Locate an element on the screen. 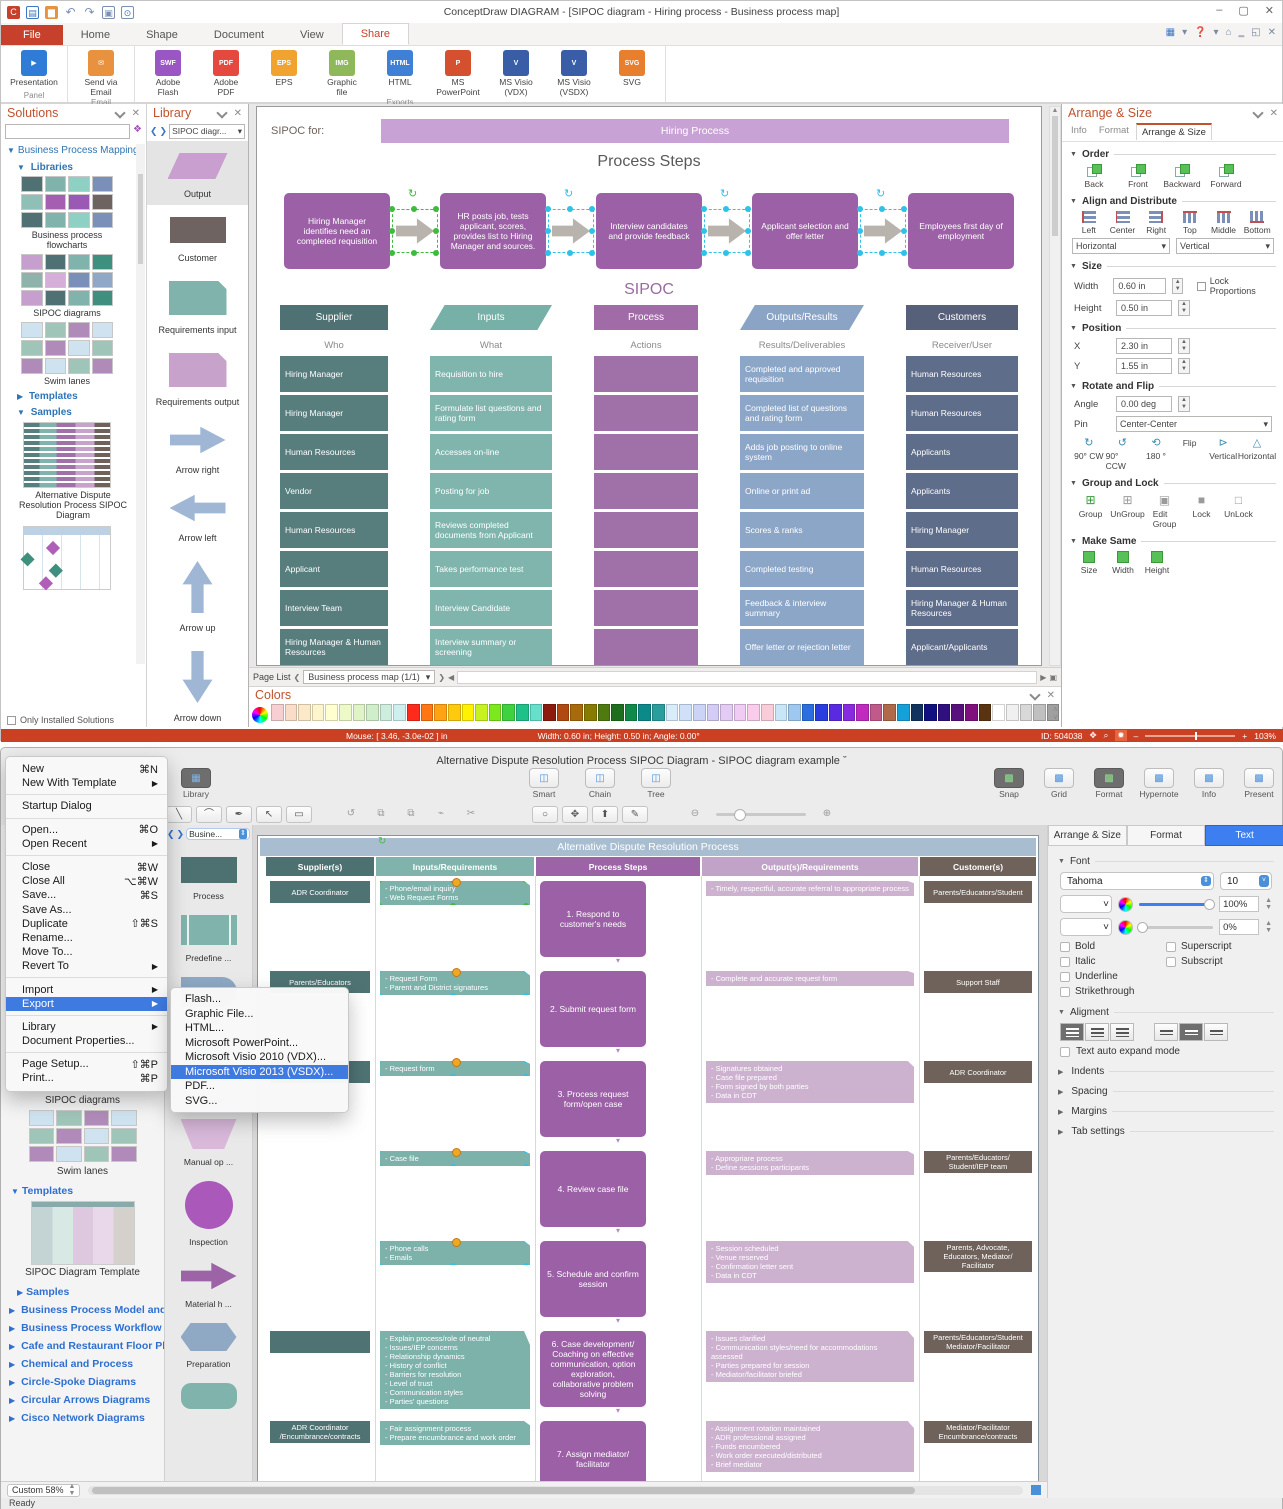 The height and width of the screenshot is (1509, 1283). shape-library-item: Inspection is located at coordinates (208, 1214).